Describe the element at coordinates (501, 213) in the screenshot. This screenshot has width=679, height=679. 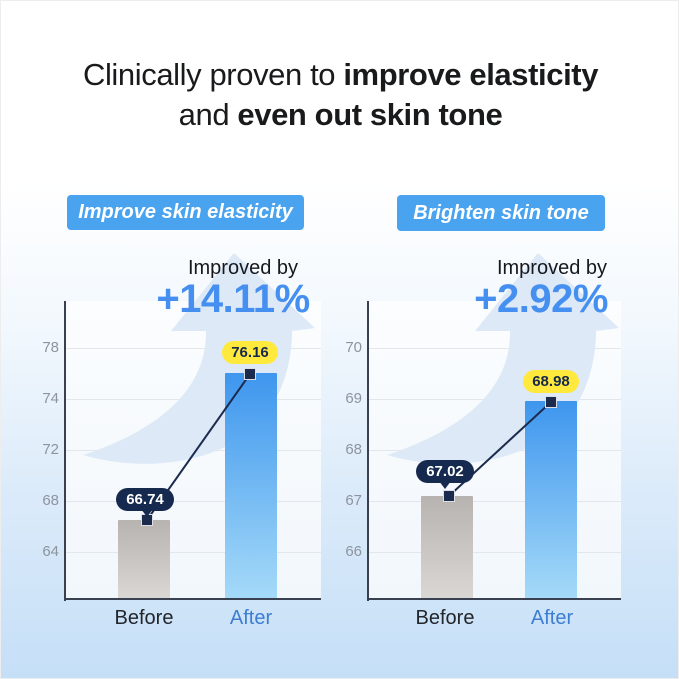
I see `banner-brighten-skin-tone: Brighten skin tone` at that location.